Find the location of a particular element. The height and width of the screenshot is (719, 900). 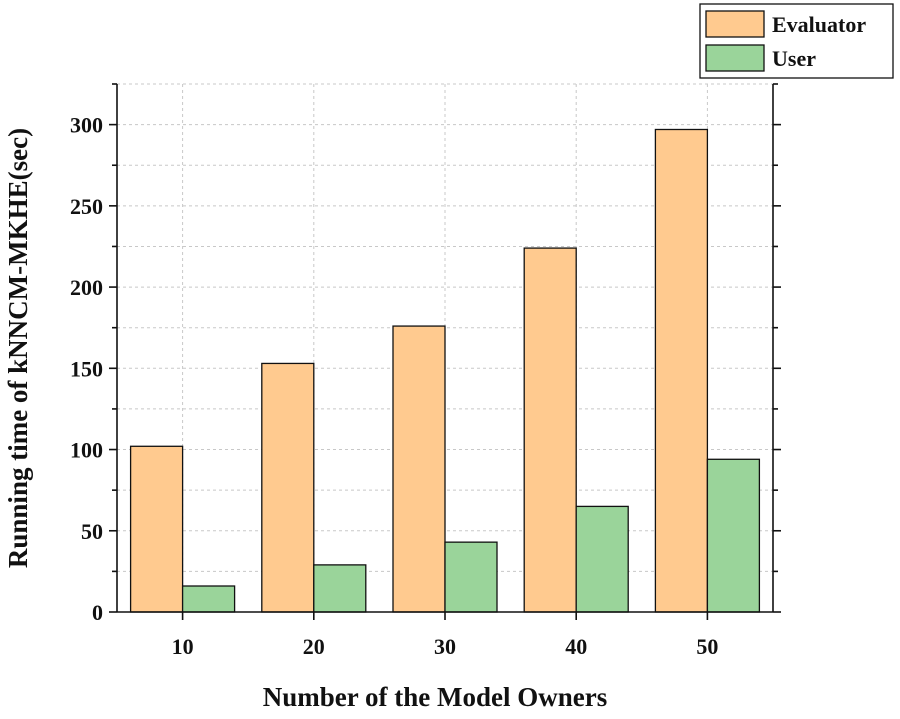

y-axis-title: Running time of kNNCM-MKHE(sec) is located at coordinates (18, 348).